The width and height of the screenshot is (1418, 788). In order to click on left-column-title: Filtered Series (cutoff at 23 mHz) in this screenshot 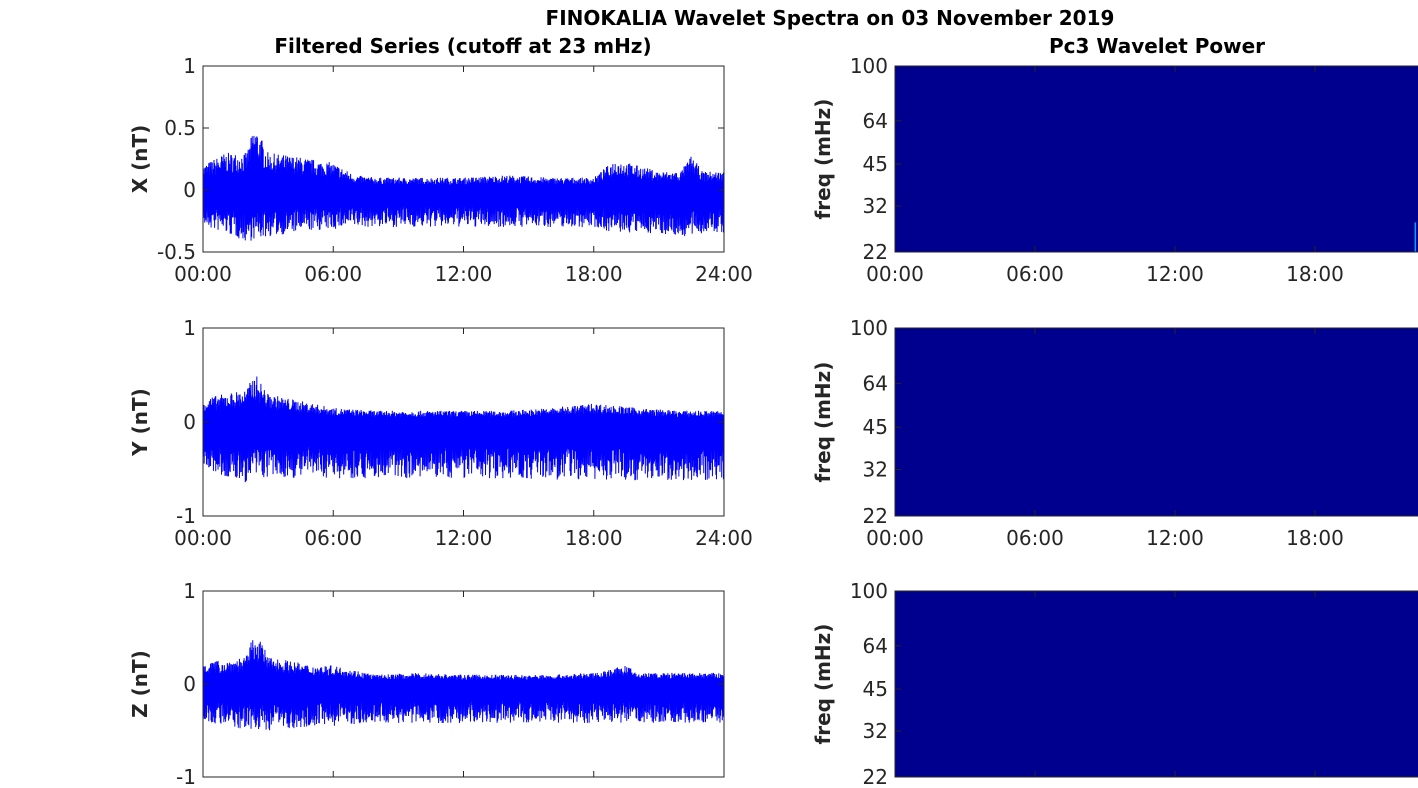, I will do `click(462, 46)`.